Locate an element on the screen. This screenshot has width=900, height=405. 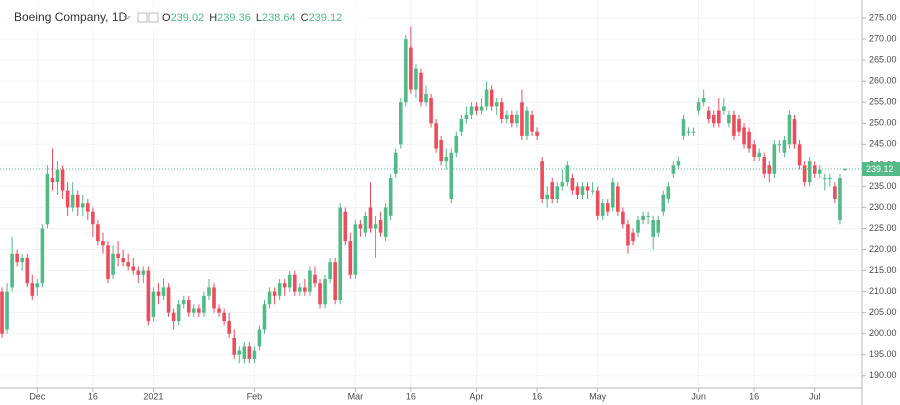
x-tick-label: Jul is located at coordinates (815, 396).